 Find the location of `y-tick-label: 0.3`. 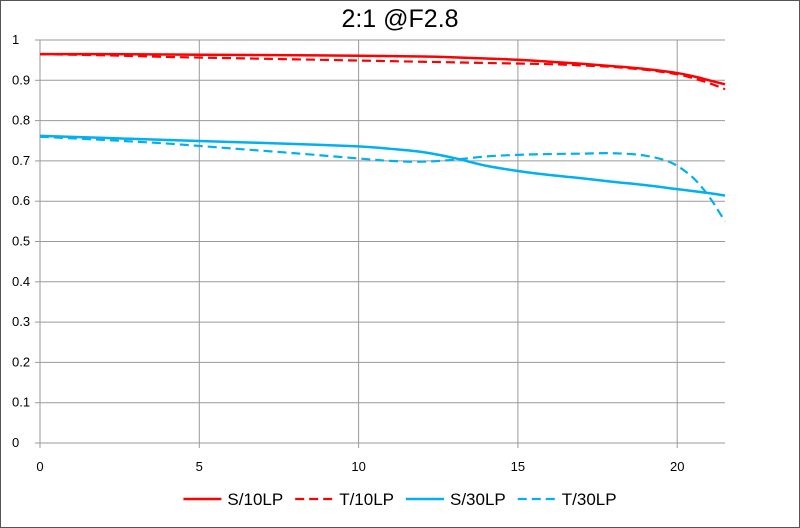

y-tick-label: 0.3 is located at coordinates (21, 321).